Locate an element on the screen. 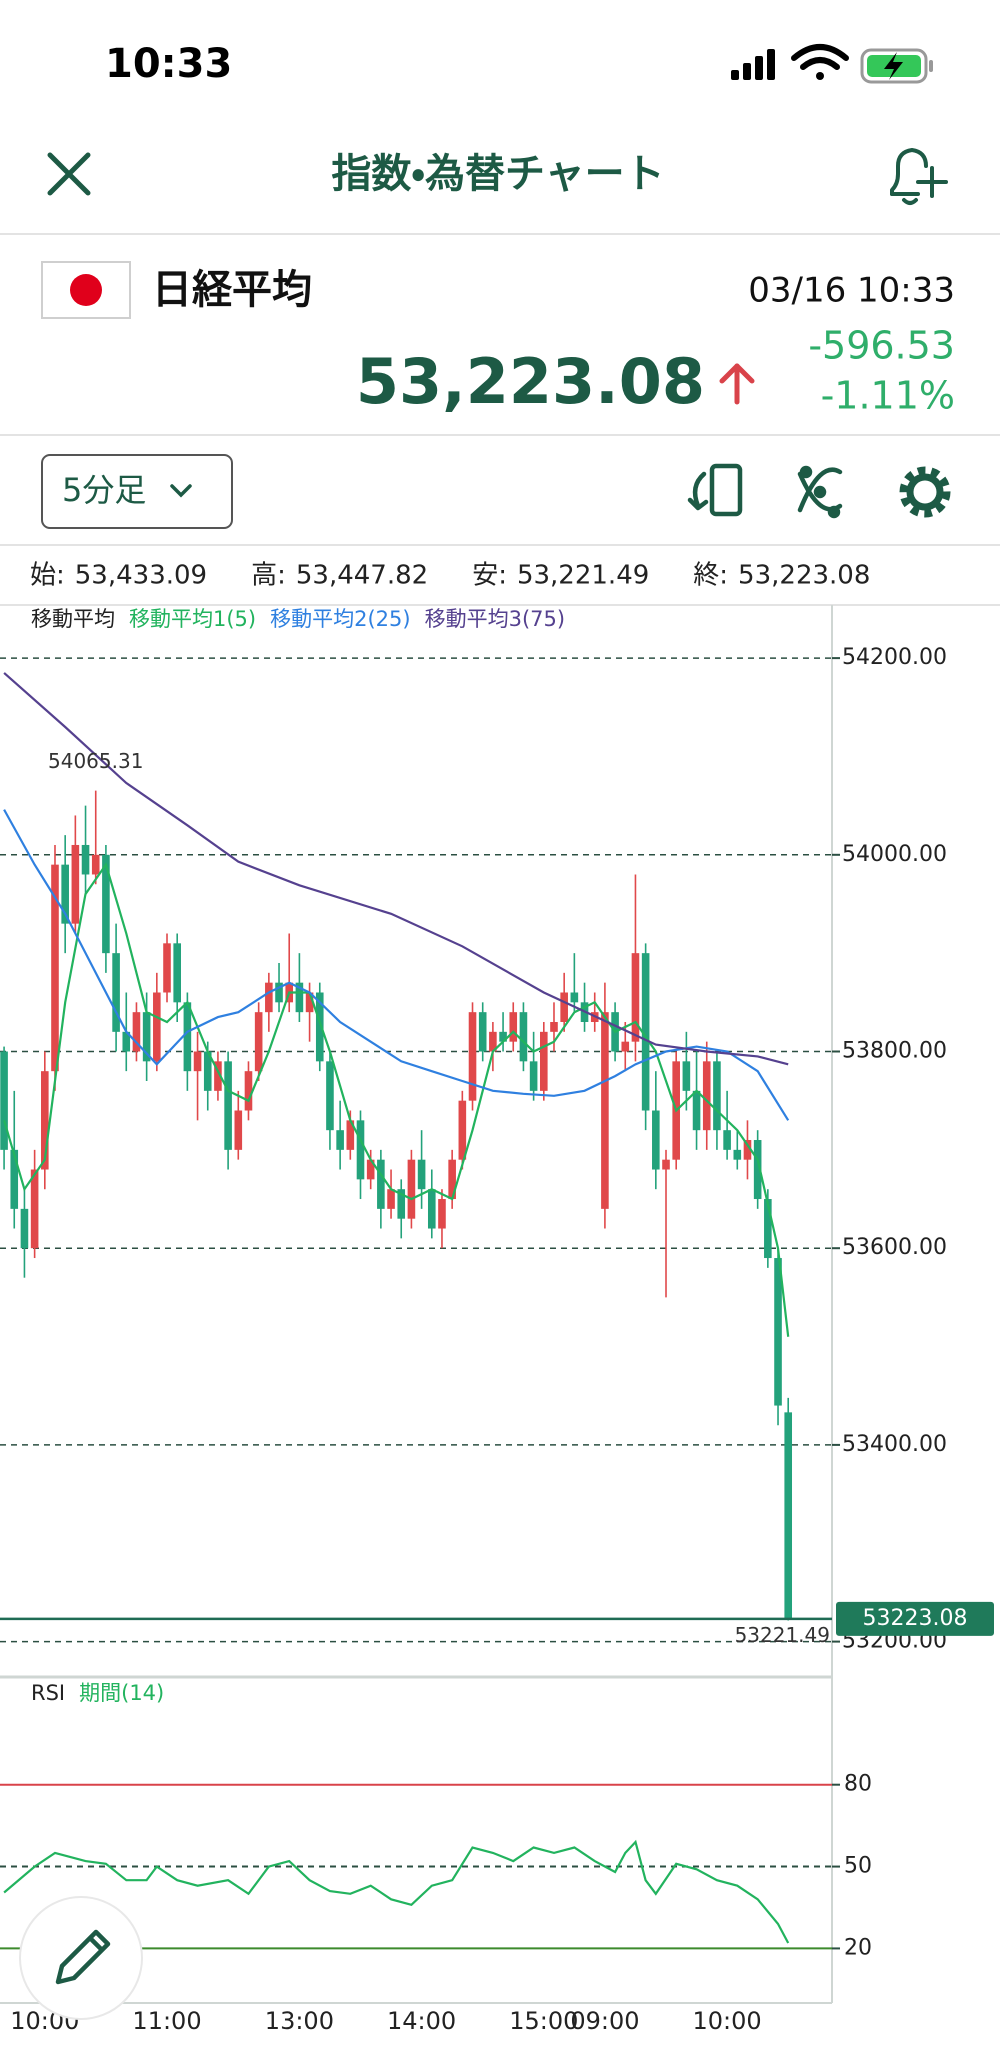  x-tick-label: 15:00 is located at coordinates (543, 2021).